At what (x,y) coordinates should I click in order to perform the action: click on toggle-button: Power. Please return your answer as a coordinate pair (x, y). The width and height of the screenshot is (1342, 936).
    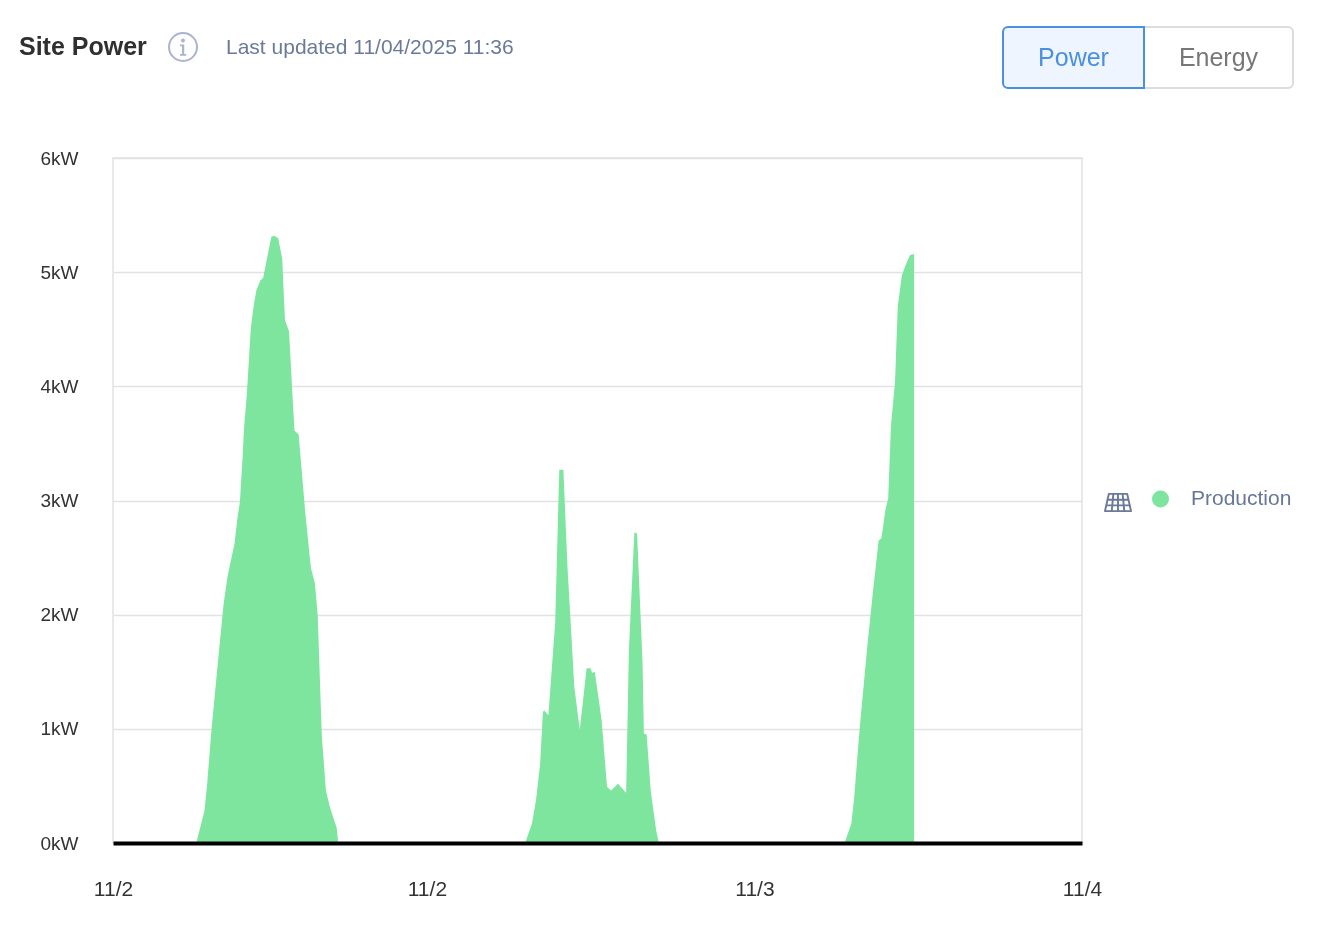
    Looking at the image, I should click on (1073, 57).